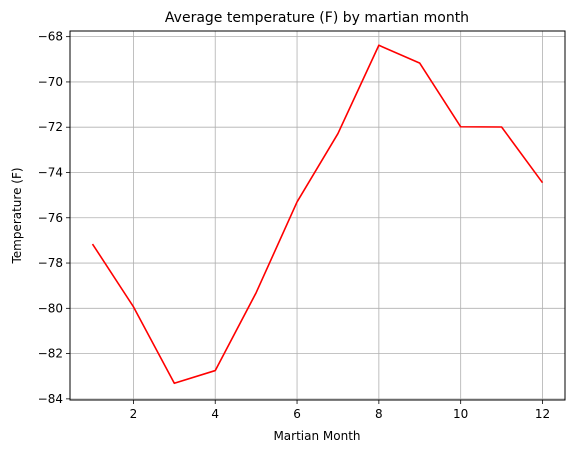 The height and width of the screenshot is (453, 574). What do you see at coordinates (134, 414) in the screenshot?
I see `x-tick-label: 2` at bounding box center [134, 414].